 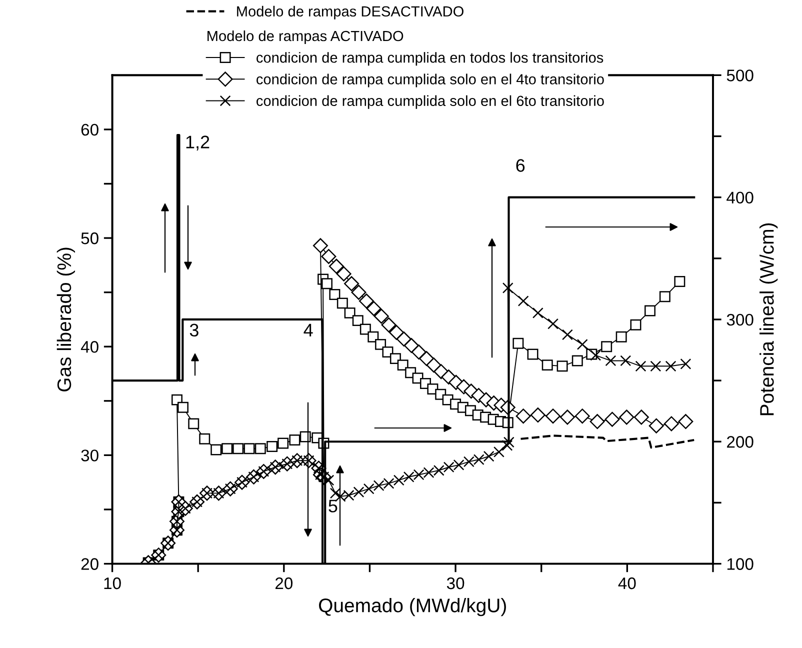 I want to click on y-tick-label: 60, so click(x=89, y=130).